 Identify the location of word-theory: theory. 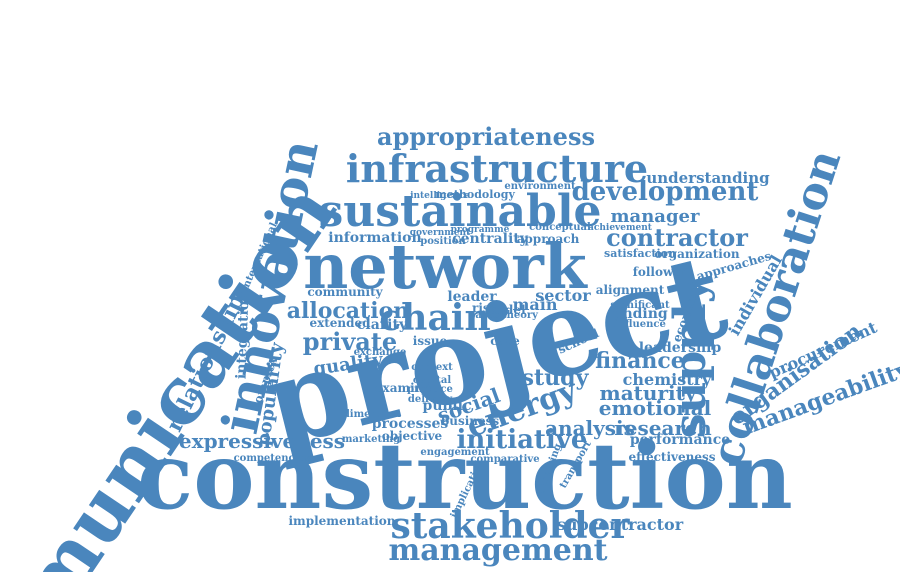
(520, 315).